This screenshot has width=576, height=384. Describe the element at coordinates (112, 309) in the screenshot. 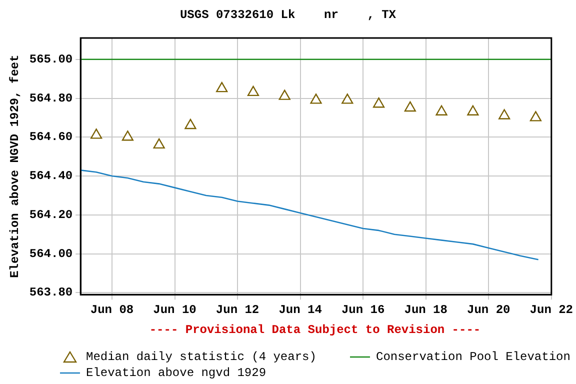

I see `x-tick-label: Jun 08` at that location.